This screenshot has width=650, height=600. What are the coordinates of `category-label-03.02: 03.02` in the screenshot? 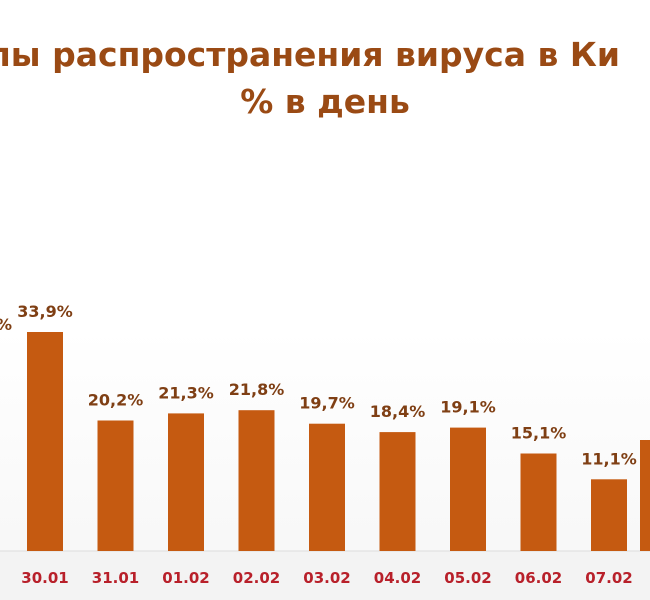 It's located at (326, 578).